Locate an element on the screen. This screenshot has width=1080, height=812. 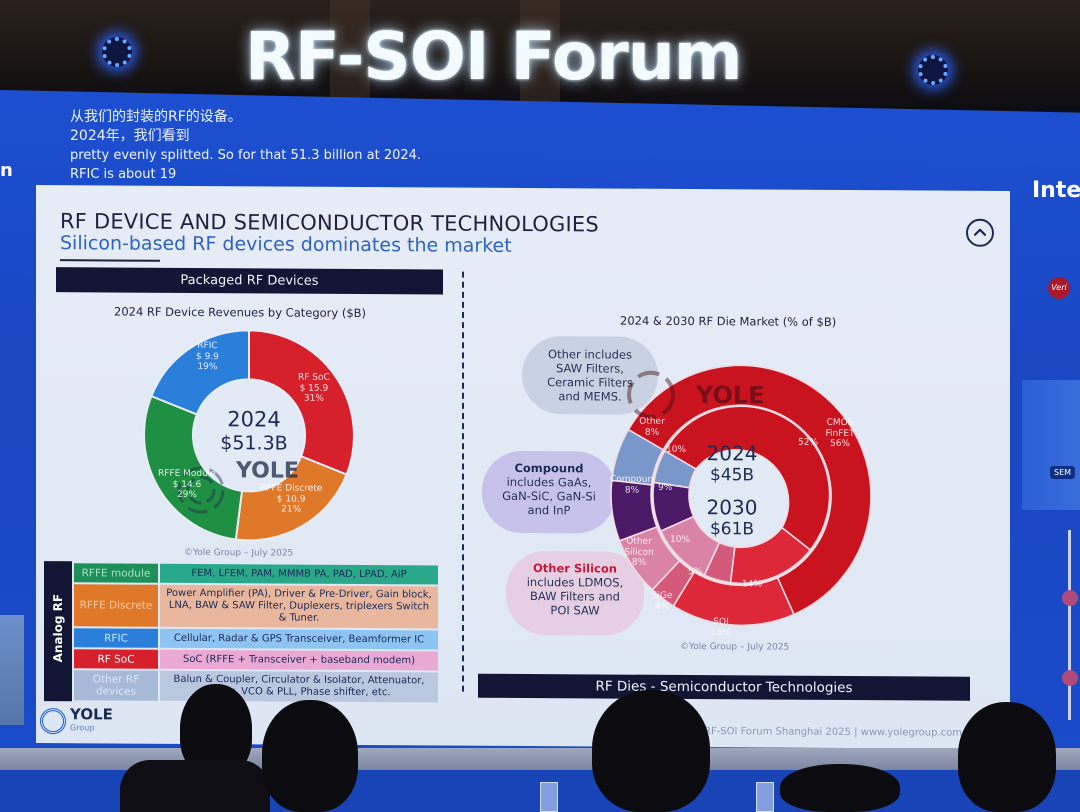
side-screen-title: Inte is located at coordinates (1056, 190).